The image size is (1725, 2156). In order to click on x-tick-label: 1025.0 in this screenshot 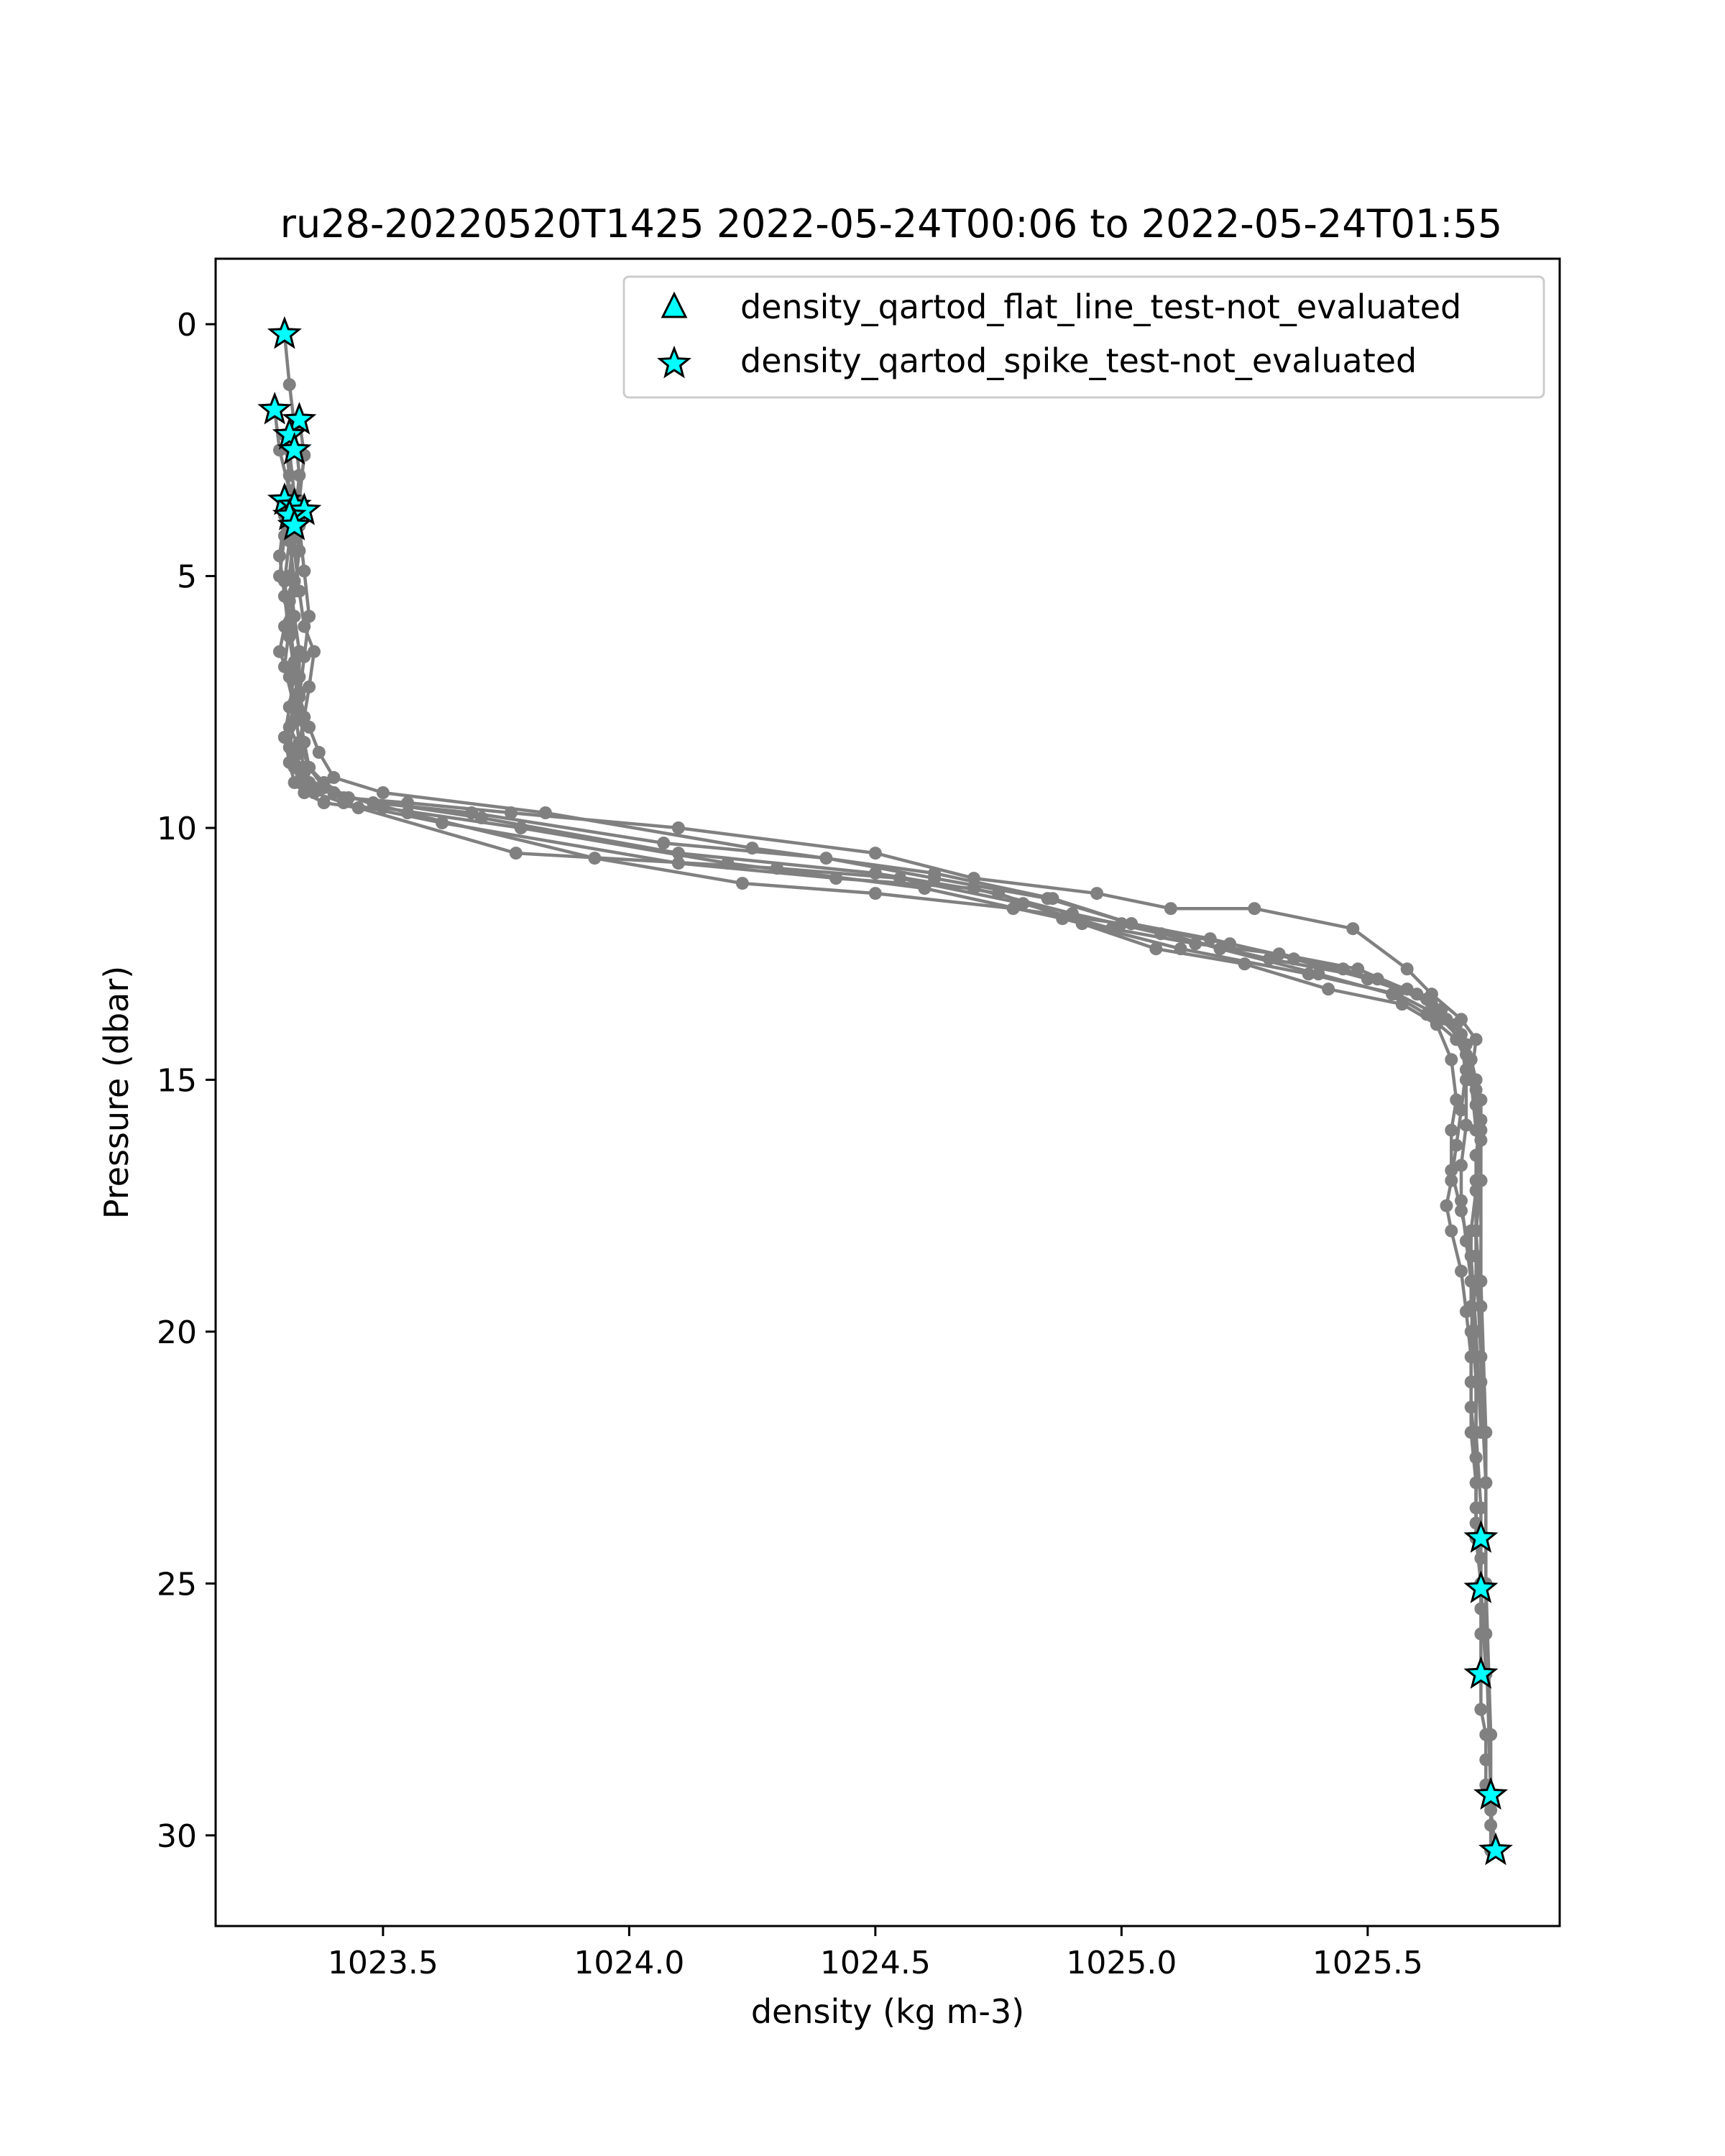, I will do `click(1121, 1963)`.